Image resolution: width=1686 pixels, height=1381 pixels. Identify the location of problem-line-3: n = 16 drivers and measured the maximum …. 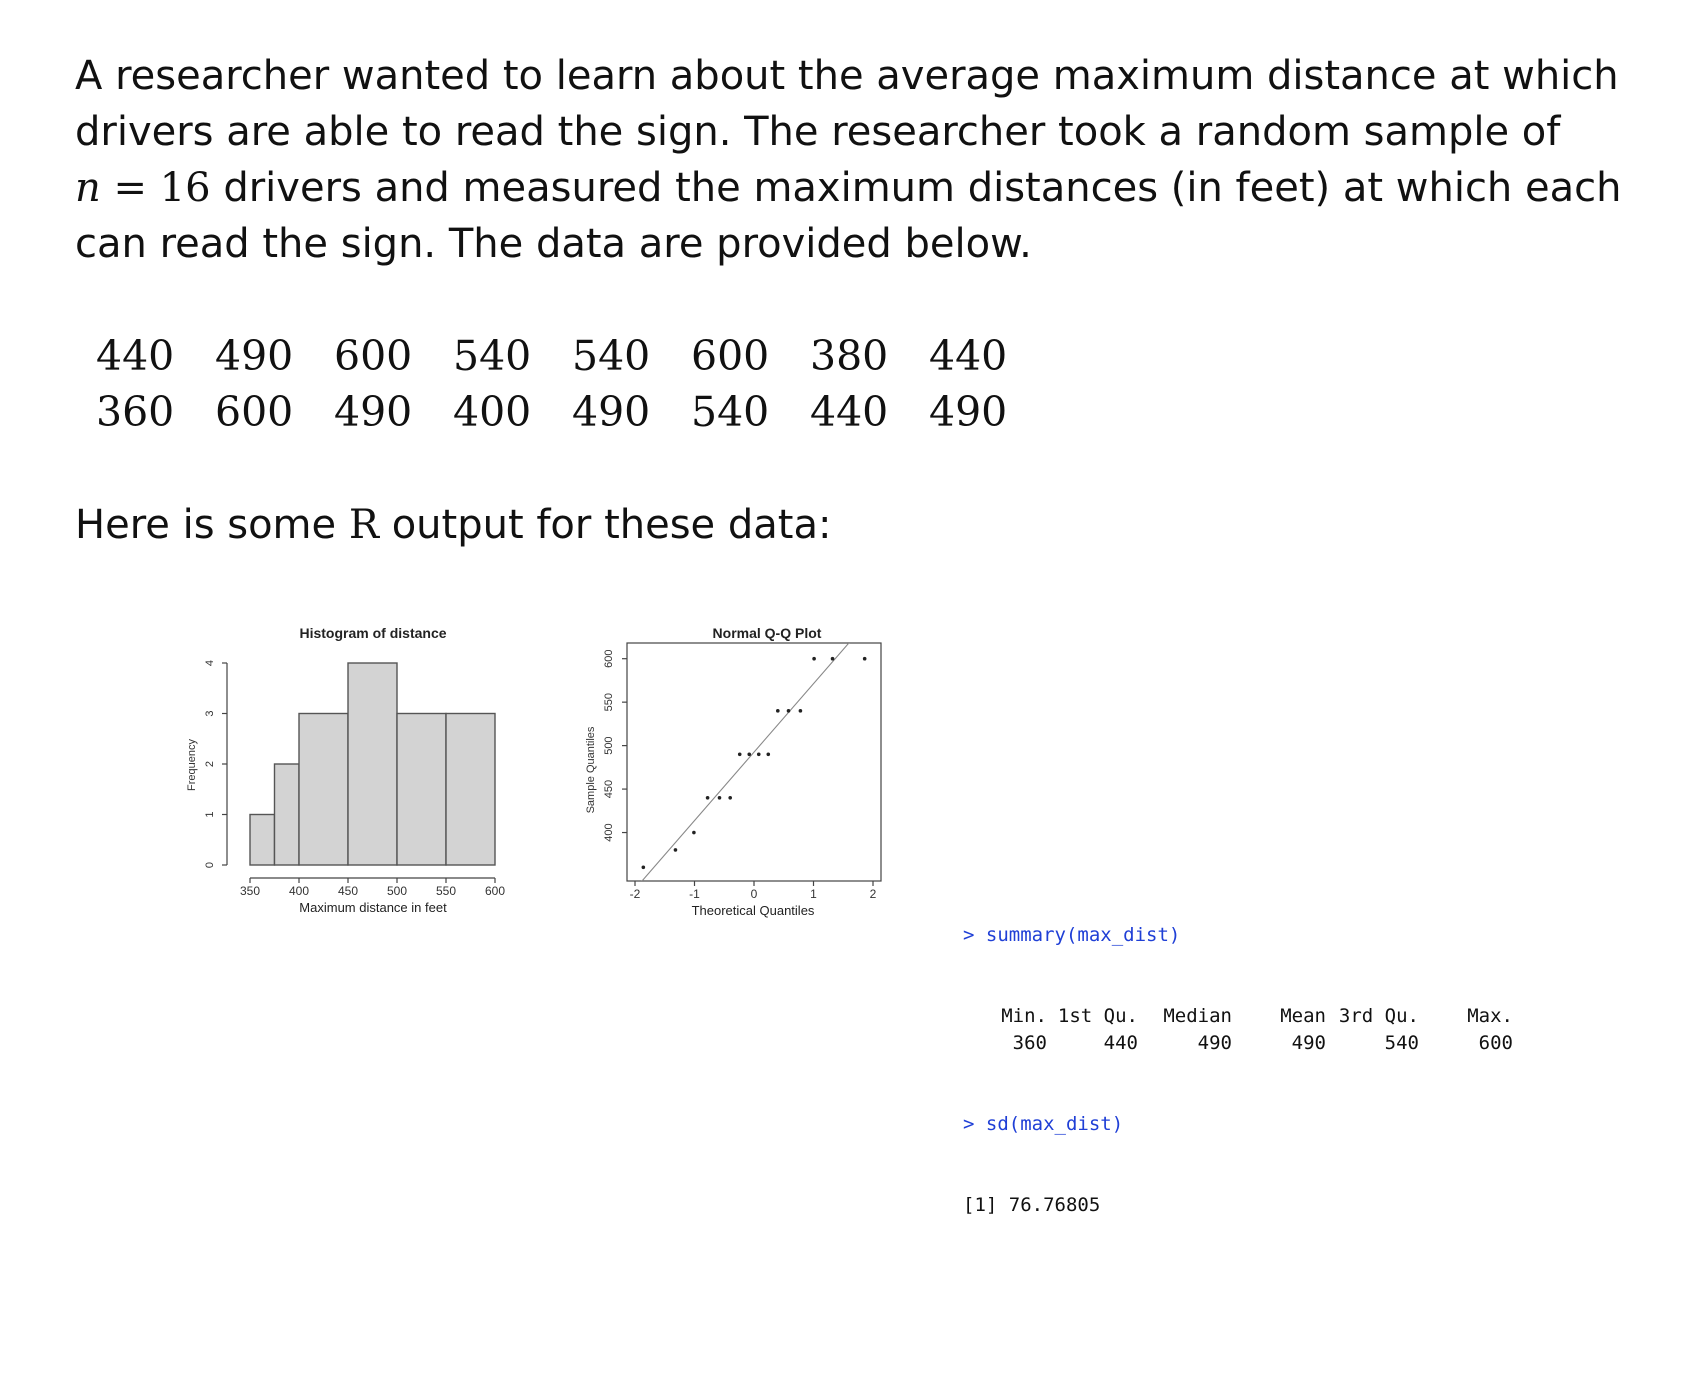
(855, 188).